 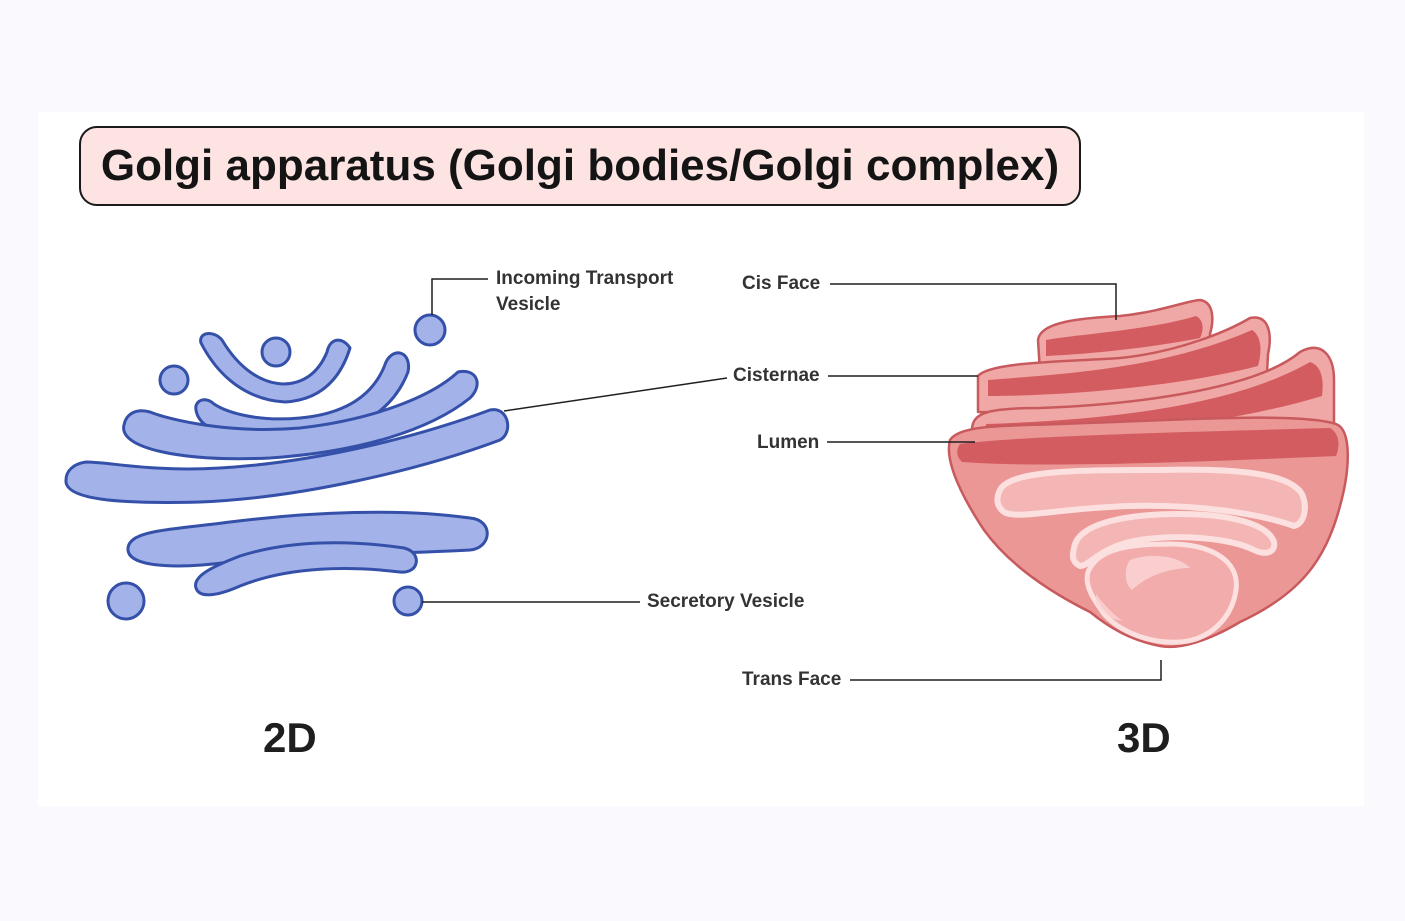 I want to click on cisterna-2d-third, so click(x=300, y=415).